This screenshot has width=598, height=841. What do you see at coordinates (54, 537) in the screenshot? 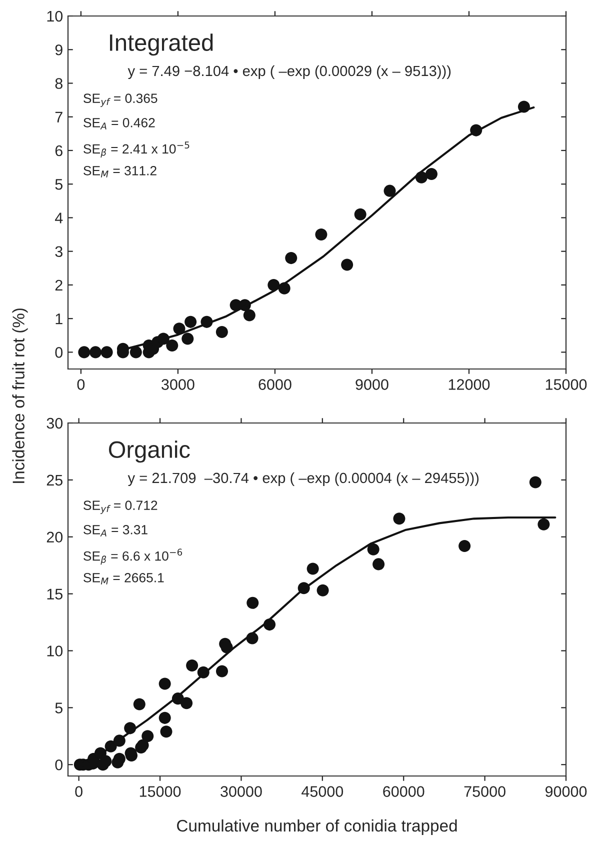
I see `y-tick-label: 20` at bounding box center [54, 537].